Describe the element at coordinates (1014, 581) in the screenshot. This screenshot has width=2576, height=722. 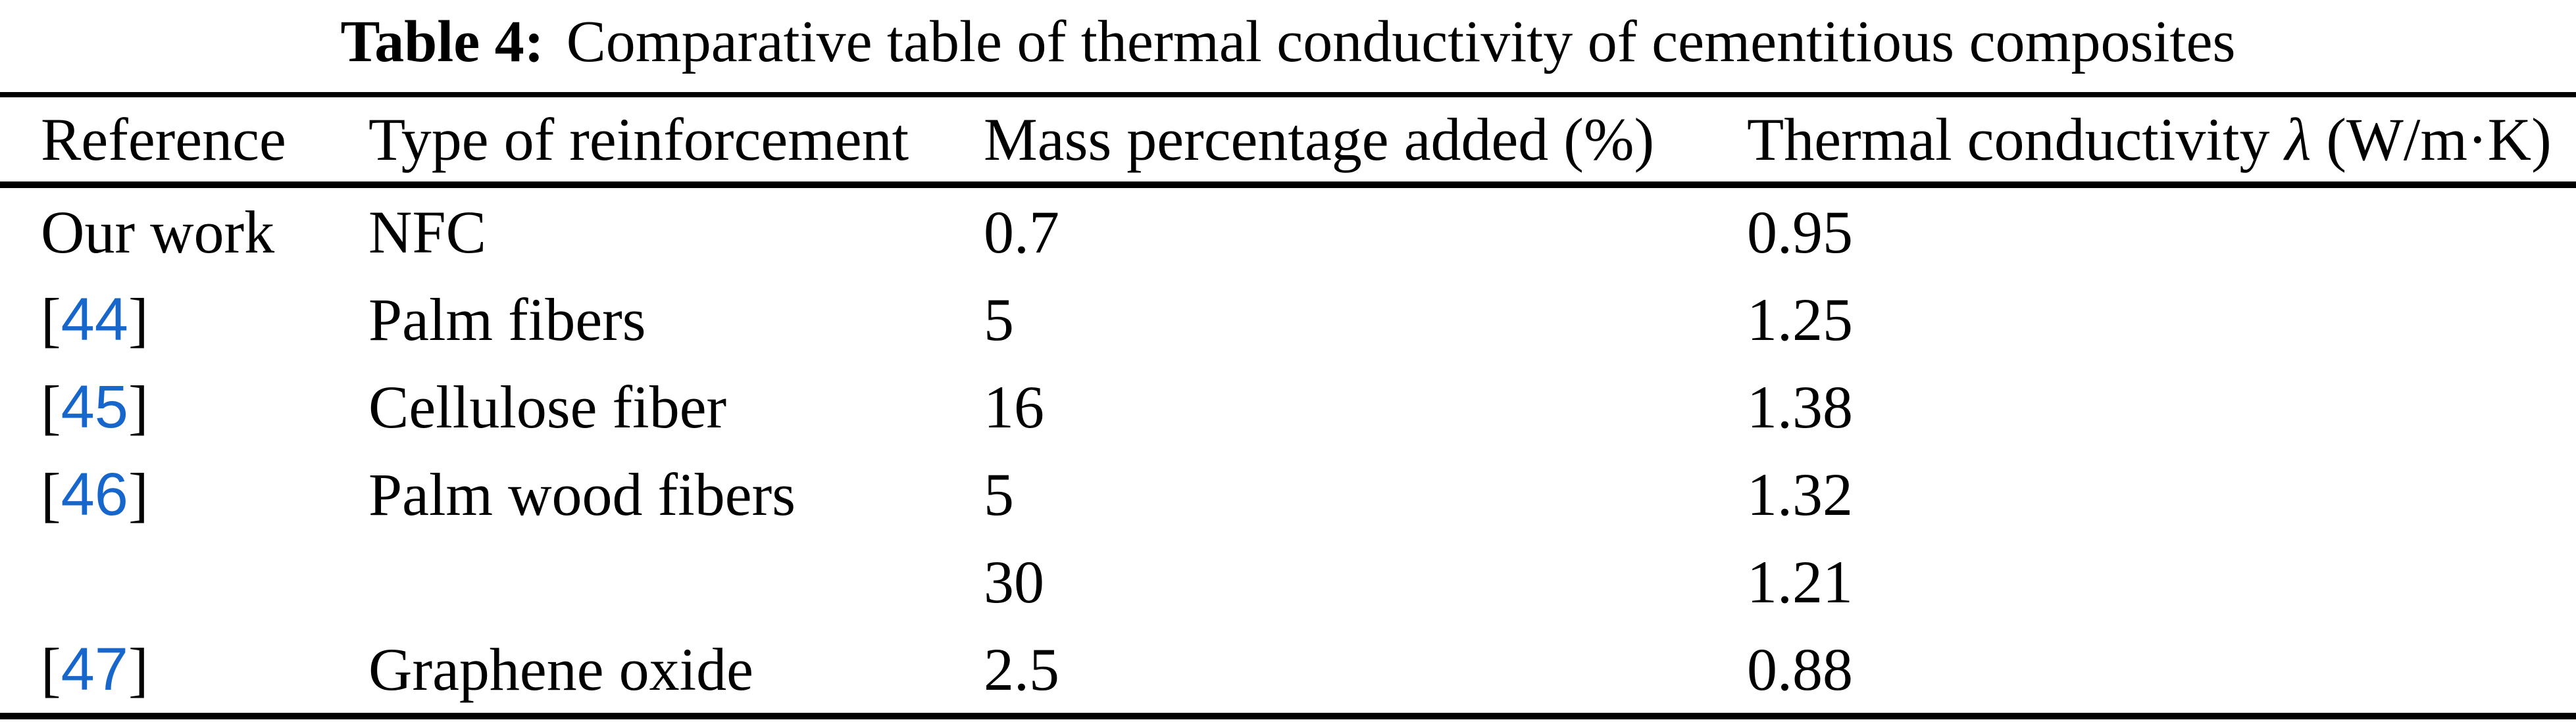
I see `mass-percentage-cell: 30` at that location.